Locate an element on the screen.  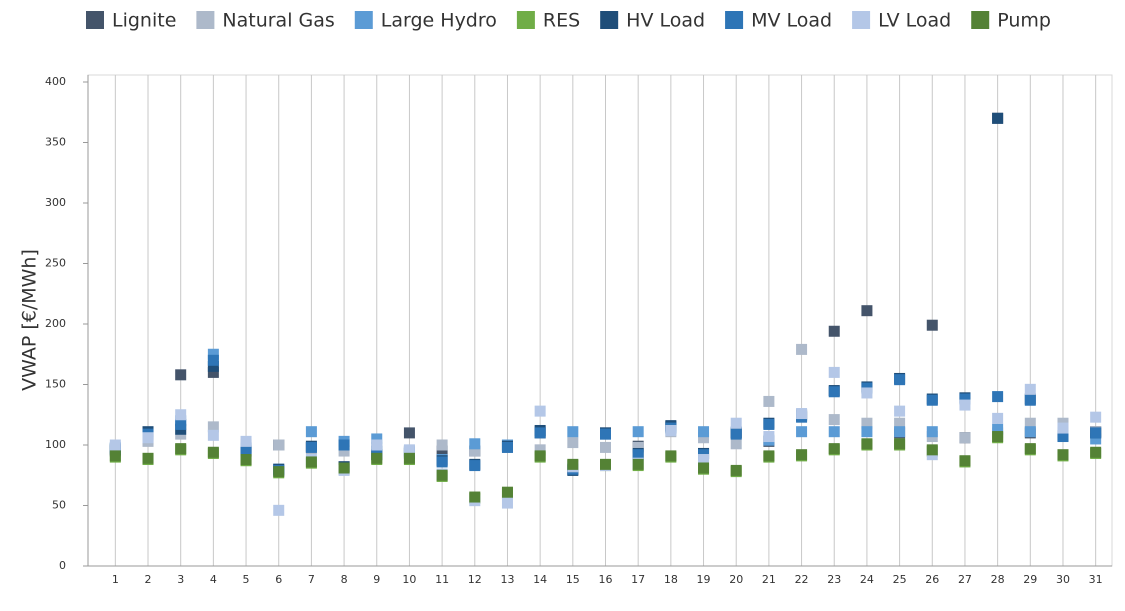
legend-label: LV Load is located at coordinates (914, 21).